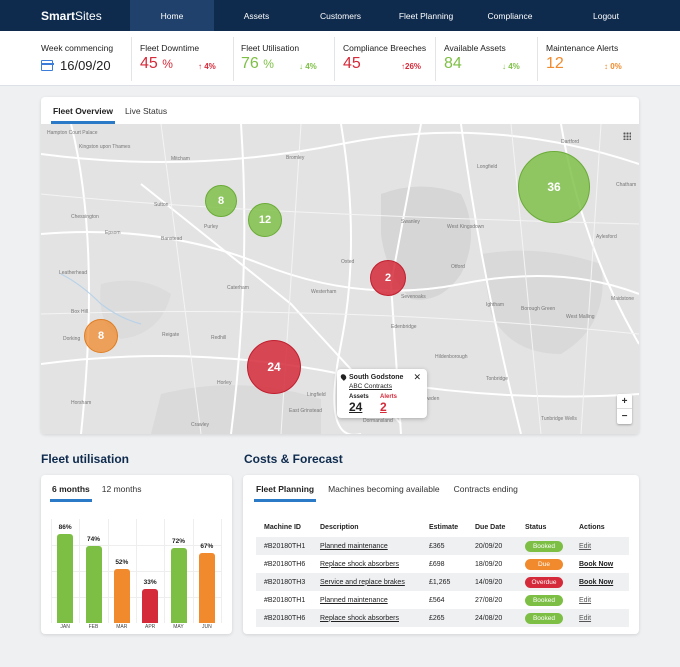  What do you see at coordinates (591, 58) in the screenshot?
I see `kpi-maintenance-alerts: Maintenance Alerts 12 ↕ 0%` at bounding box center [591, 58].